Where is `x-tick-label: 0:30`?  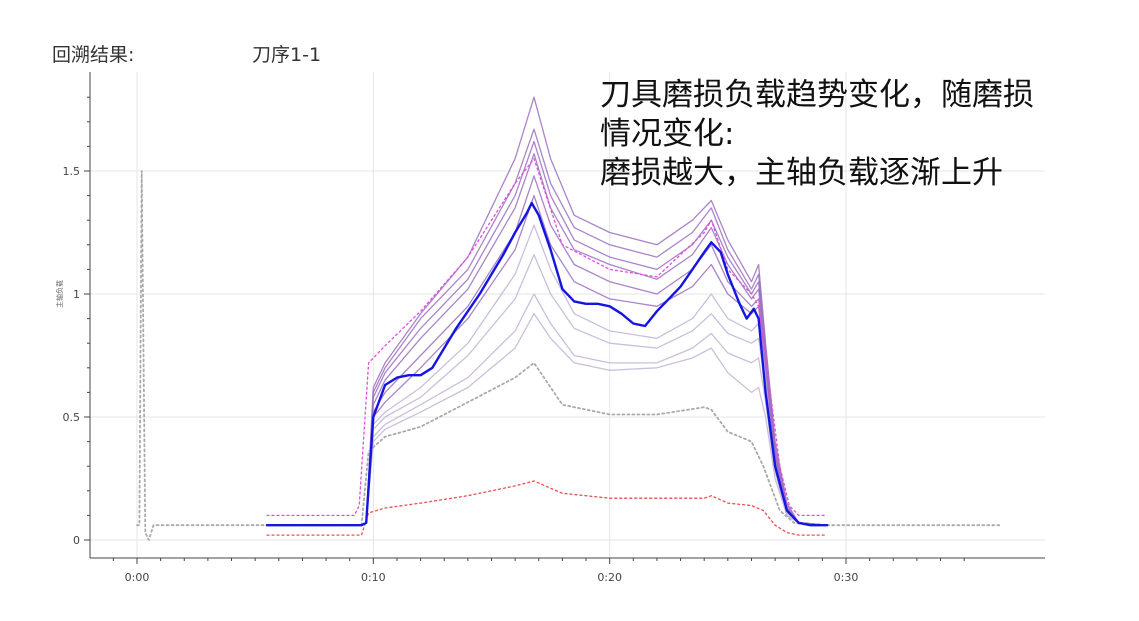 x-tick-label: 0:30 is located at coordinates (846, 577).